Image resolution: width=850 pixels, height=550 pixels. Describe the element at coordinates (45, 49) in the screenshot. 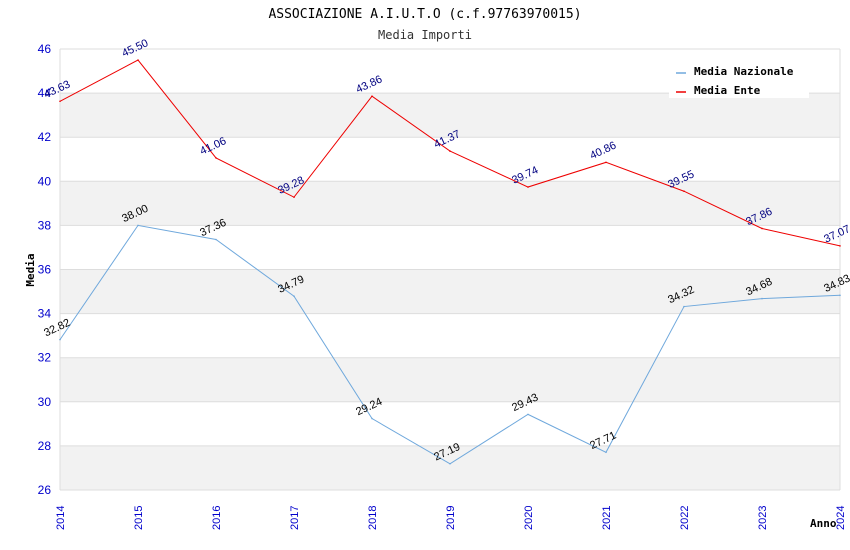

I see `y-tick-label: 46` at that location.